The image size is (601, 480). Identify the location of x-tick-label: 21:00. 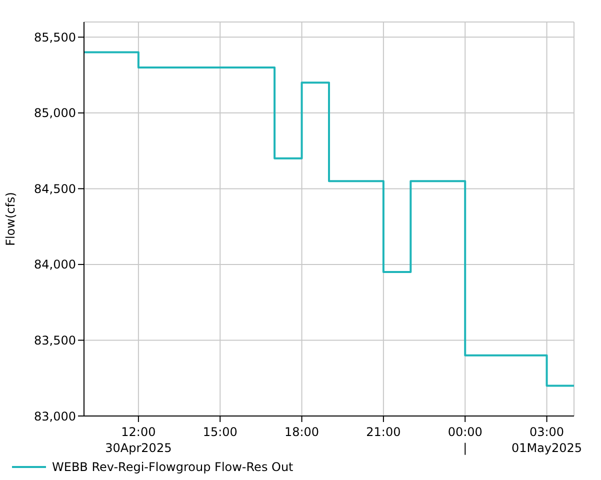
(383, 432).